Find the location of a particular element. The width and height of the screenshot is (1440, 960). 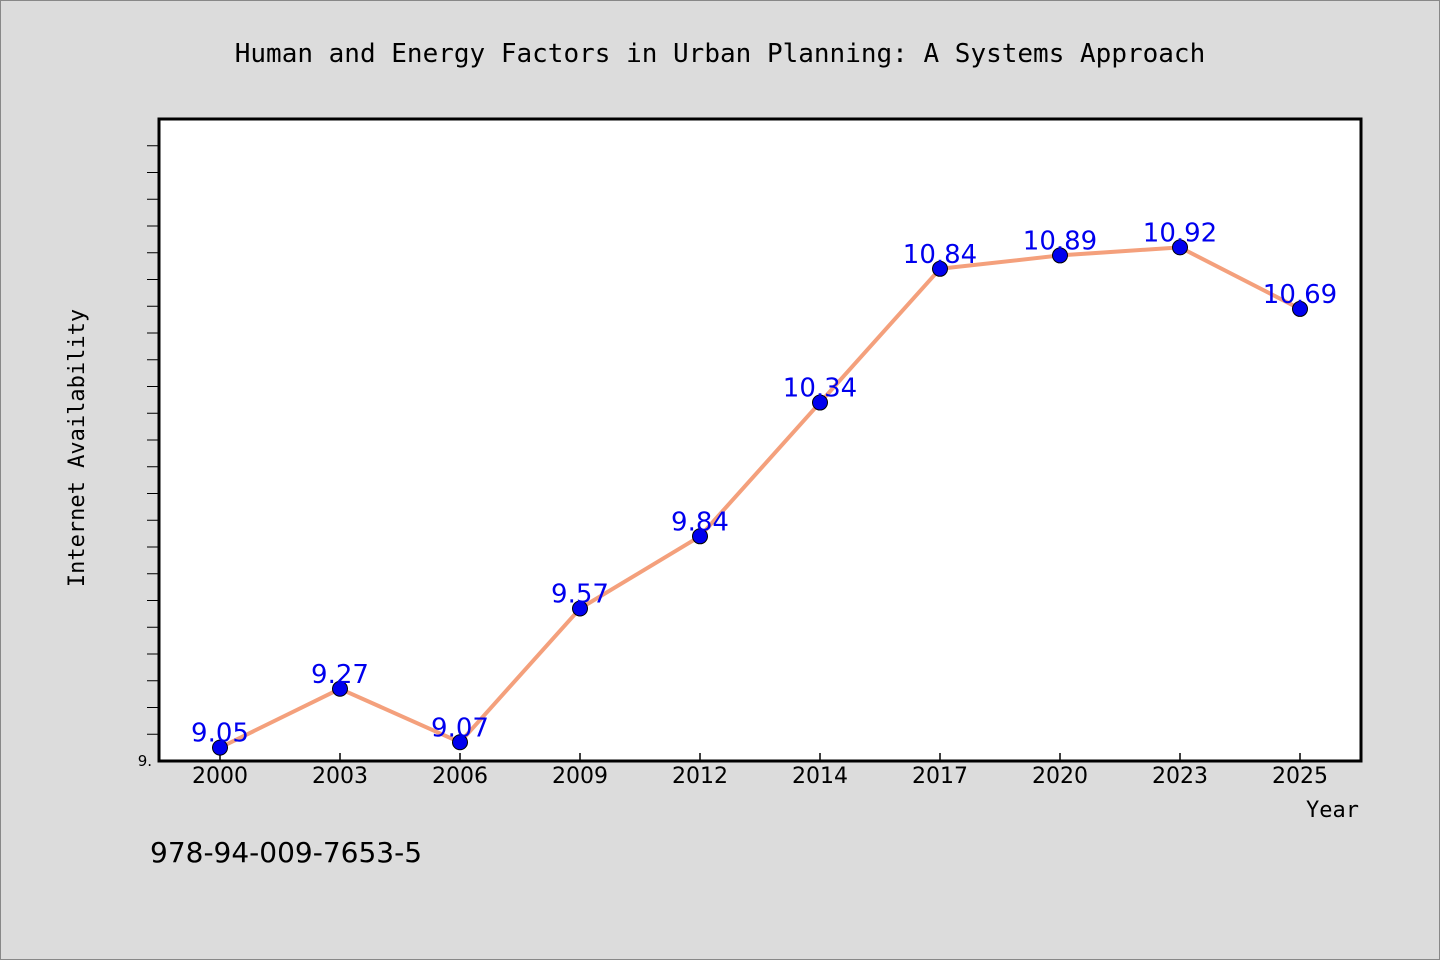

x-tick-label: 2006 is located at coordinates (460, 776).